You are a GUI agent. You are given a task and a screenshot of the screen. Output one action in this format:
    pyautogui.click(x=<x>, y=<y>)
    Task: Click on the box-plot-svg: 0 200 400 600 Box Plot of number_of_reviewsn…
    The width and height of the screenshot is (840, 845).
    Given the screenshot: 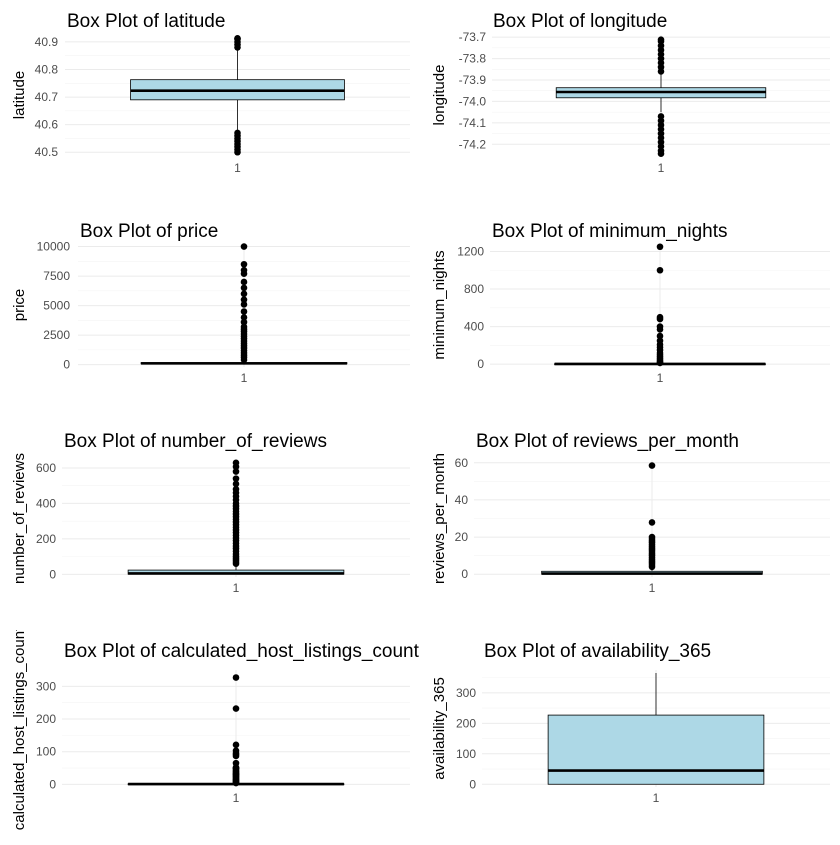 What is the action you would take?
    pyautogui.click(x=210, y=513)
    